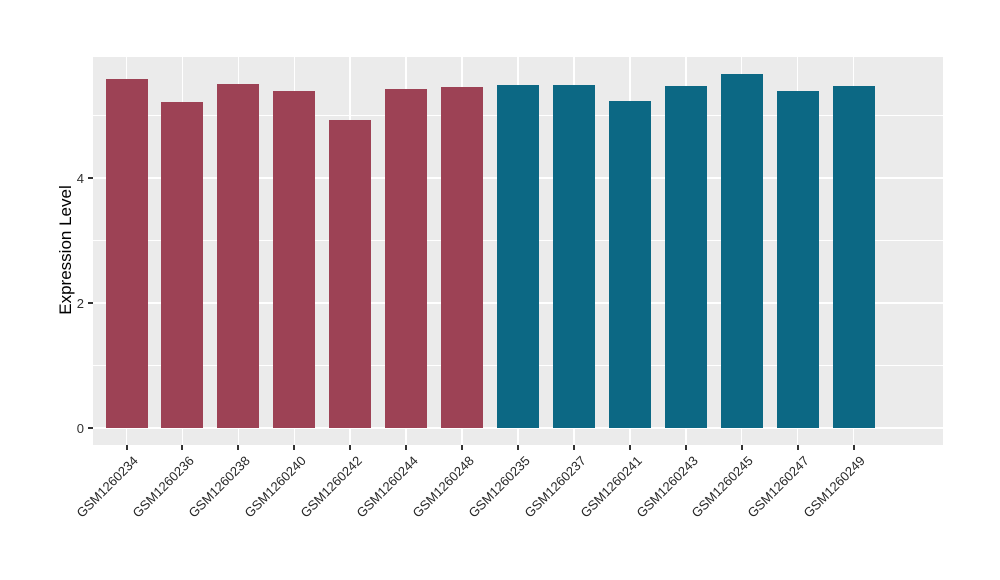  Describe the element at coordinates (126, 253) in the screenshot. I see `bar-GSM1260234` at that location.